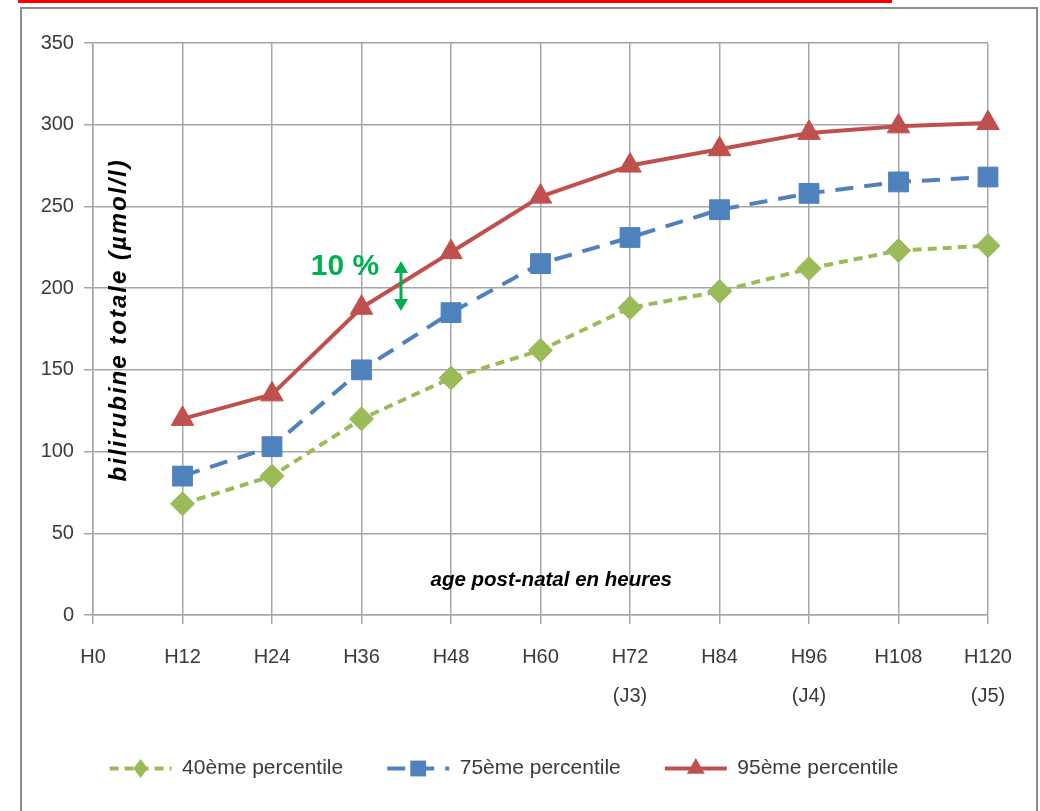 The width and height of the screenshot is (1040, 811). I want to click on x-tick-label: H108, so click(898, 656).